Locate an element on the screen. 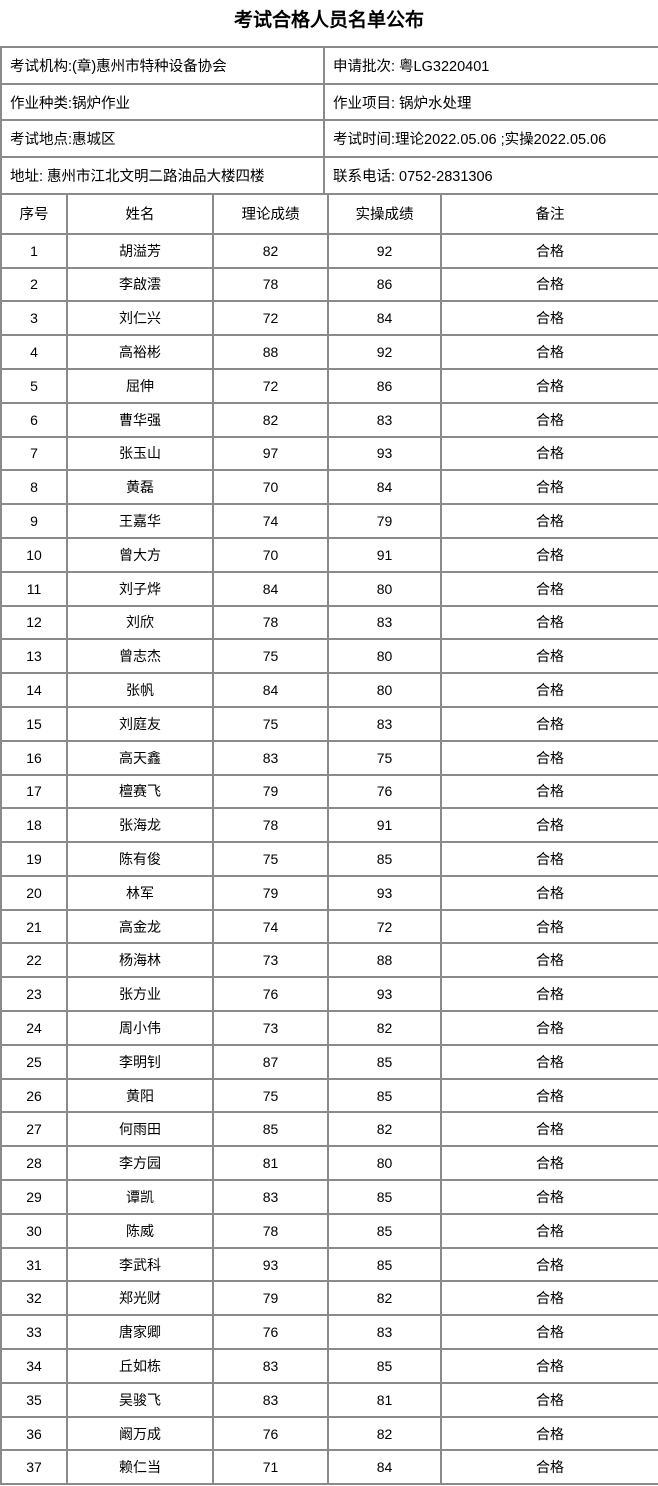 This screenshot has height=1486, width=658. table-row: 7 张玉山 97 93 合格 is located at coordinates (329, 453).